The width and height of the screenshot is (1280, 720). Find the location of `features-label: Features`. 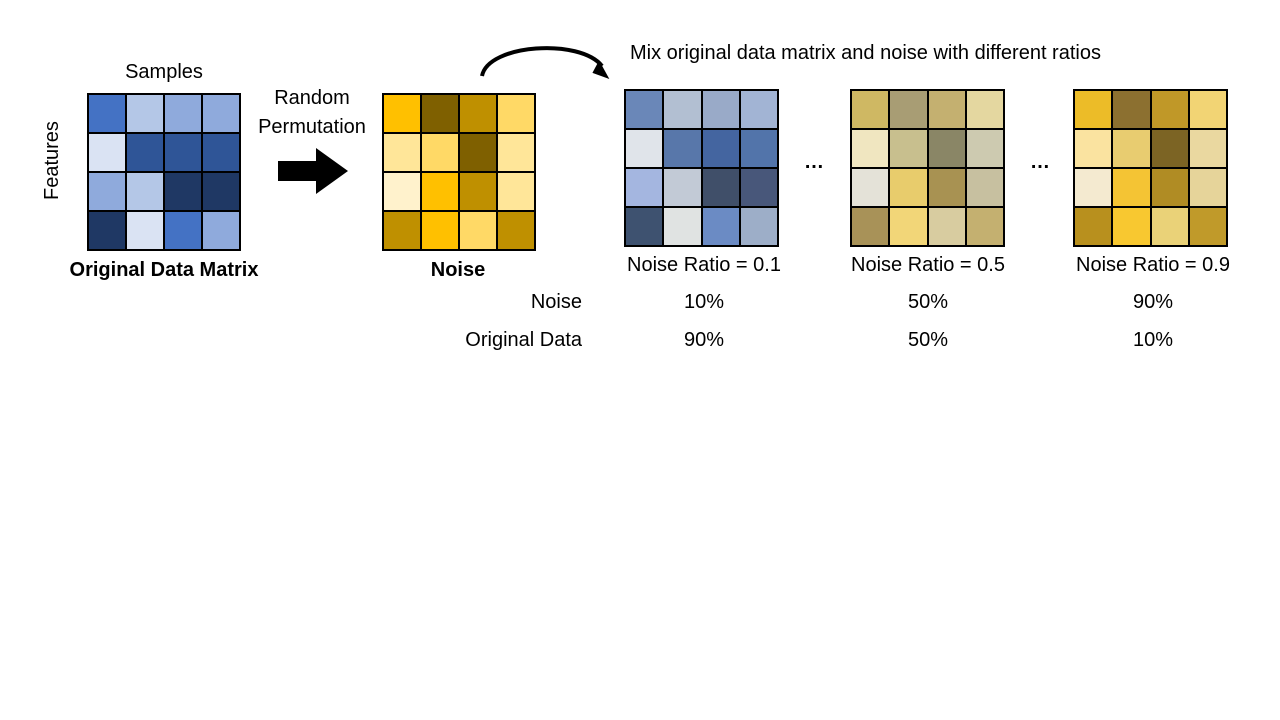

features-label: Features is located at coordinates (52, 160).